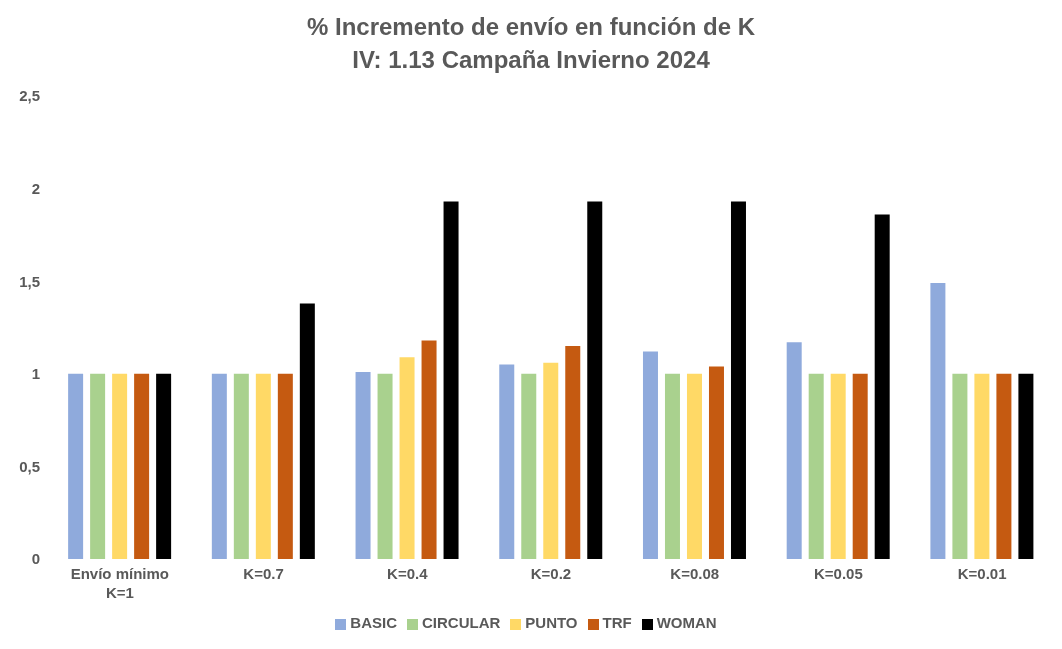 The image size is (1062, 649). I want to click on x-tick-label: Envío mínimo K=1, so click(120, 583).